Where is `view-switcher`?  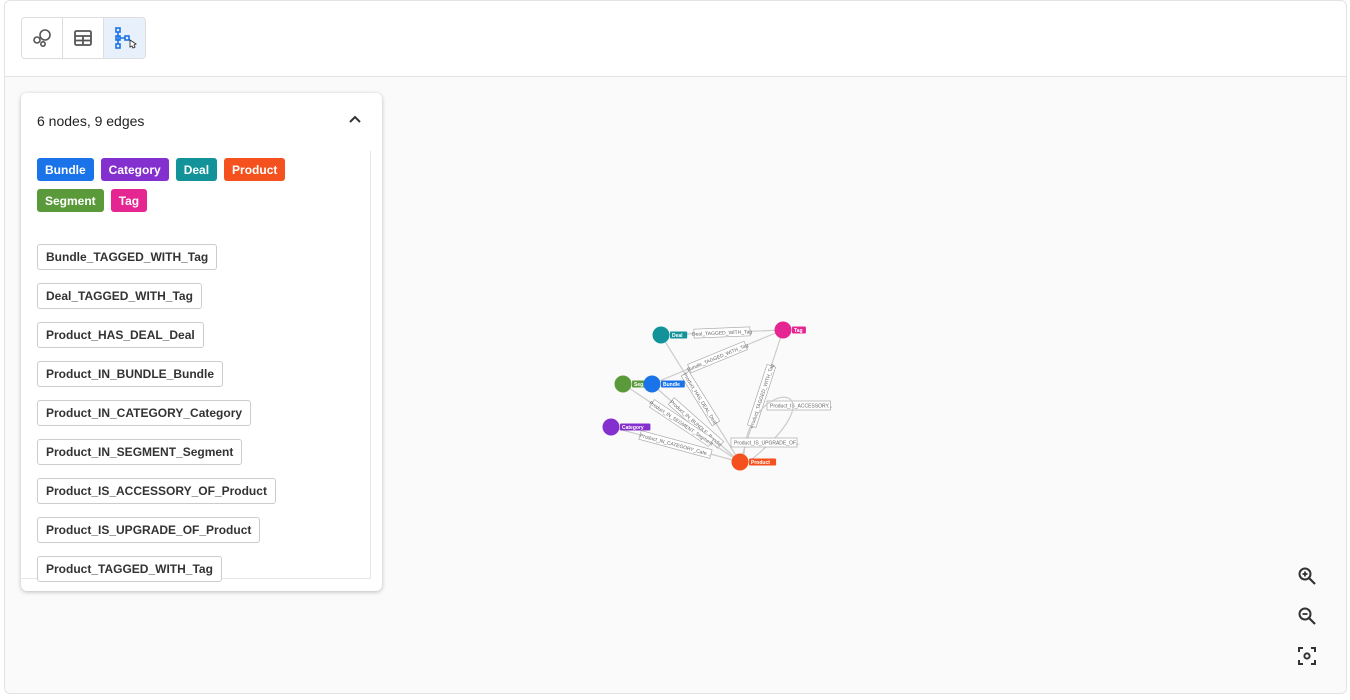
view-switcher is located at coordinates (83, 38).